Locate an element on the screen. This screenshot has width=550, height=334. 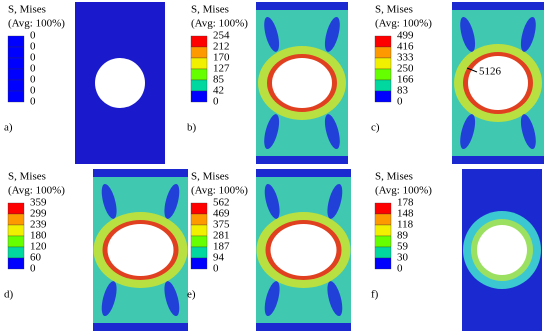
legend-tick: 299 is located at coordinates (38, 214).